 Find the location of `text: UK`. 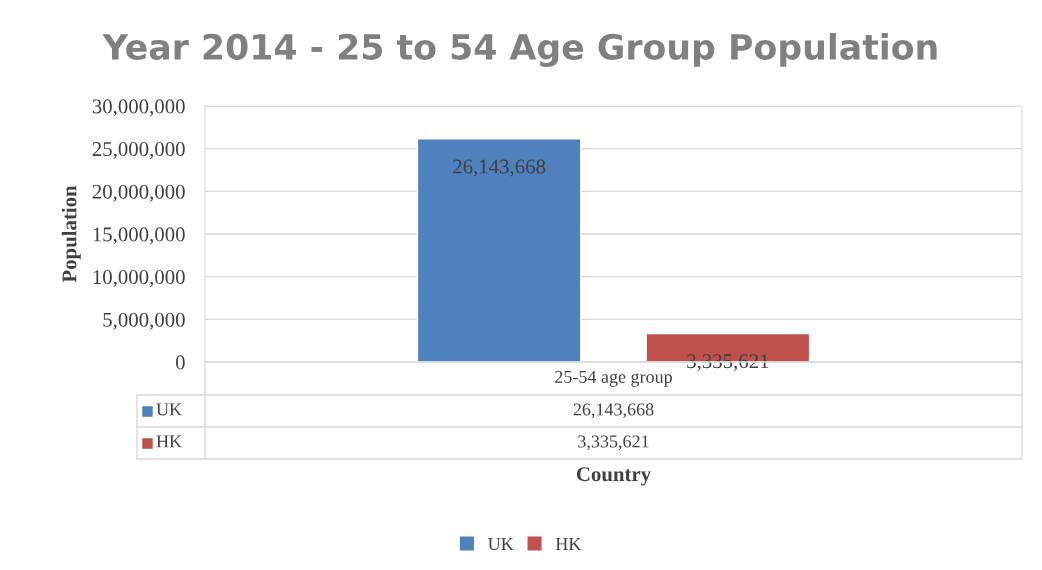

text: UK is located at coordinates (169, 409).